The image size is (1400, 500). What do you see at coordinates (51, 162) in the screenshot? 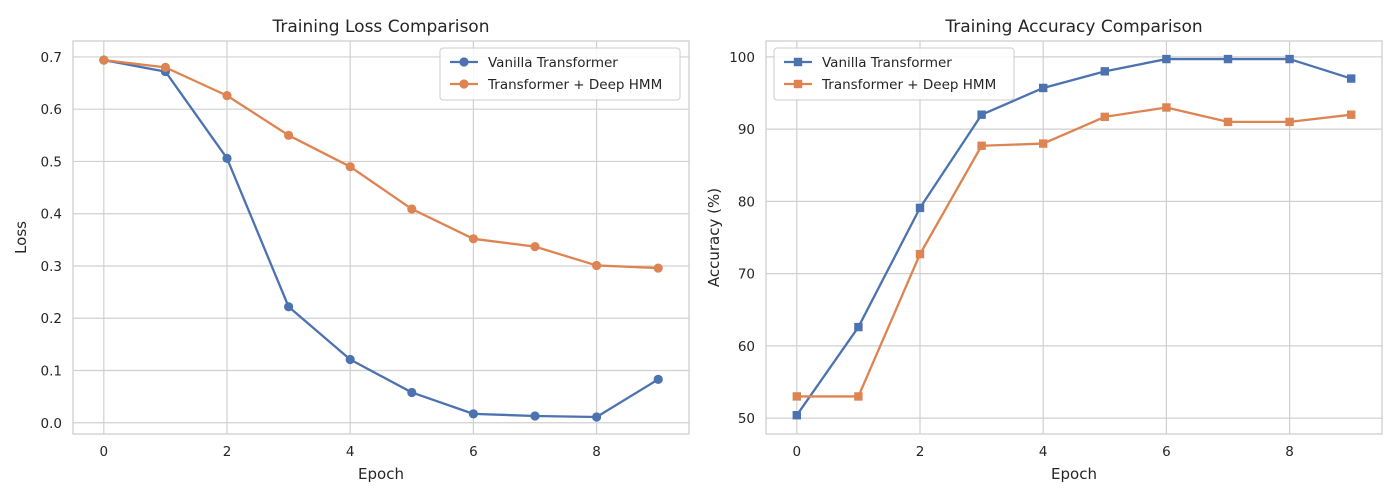
I see `loss-y-tick-label: 0.5` at bounding box center [51, 162].